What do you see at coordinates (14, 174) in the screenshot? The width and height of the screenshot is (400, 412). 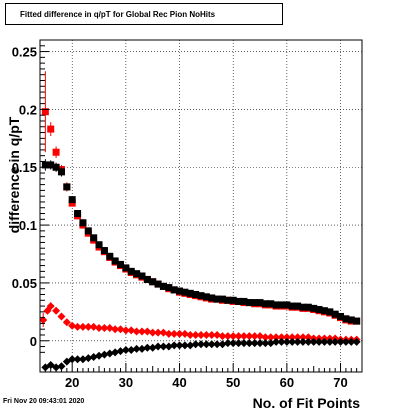 I see `y-axis-title: difference in q/pT` at bounding box center [14, 174].